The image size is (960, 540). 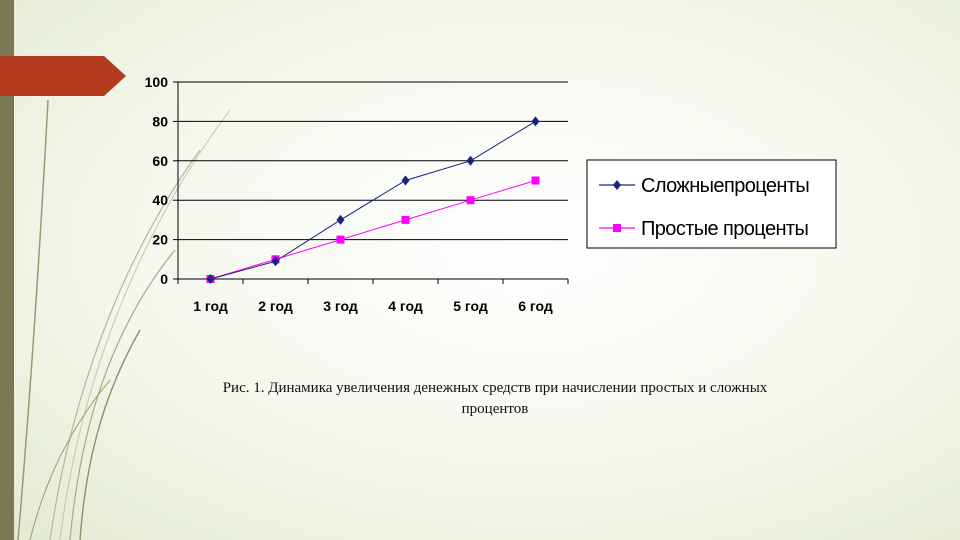 I want to click on caption-line-2: процентов, so click(x=495, y=409).